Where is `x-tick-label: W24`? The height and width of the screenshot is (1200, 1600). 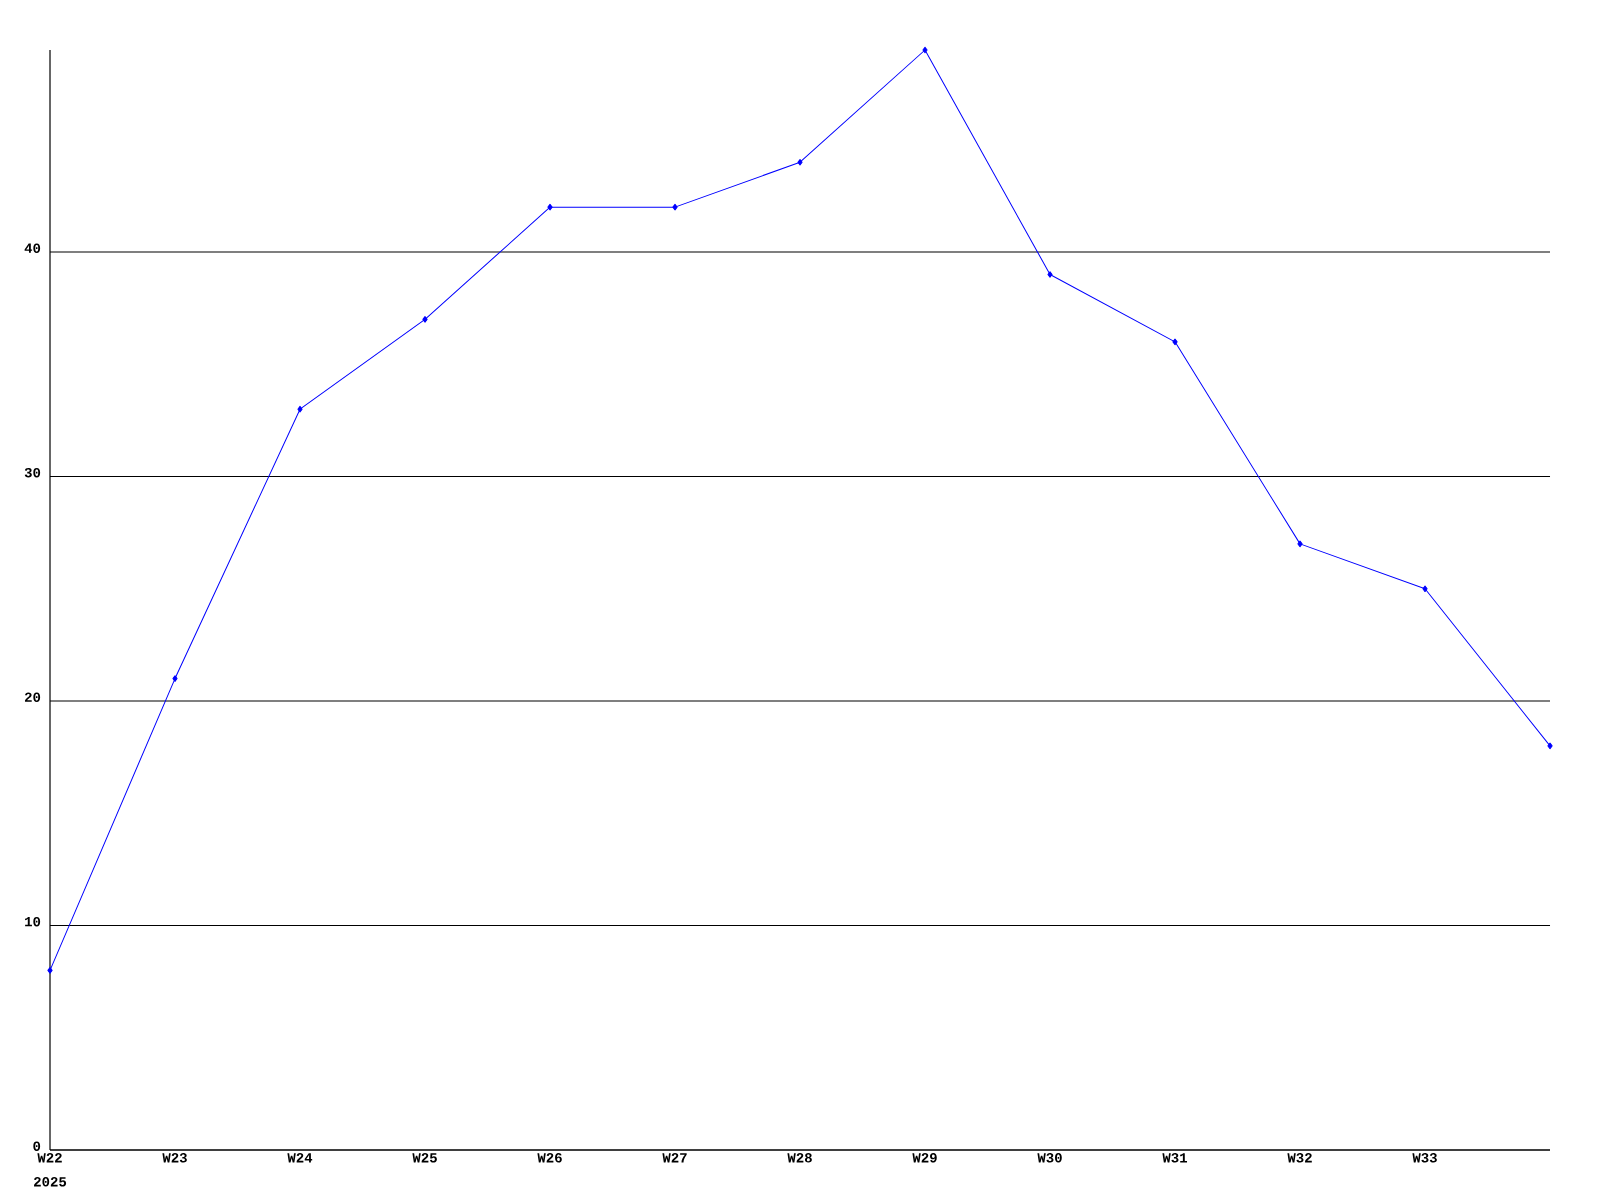 x-tick-label: W24 is located at coordinates (300, 1158).